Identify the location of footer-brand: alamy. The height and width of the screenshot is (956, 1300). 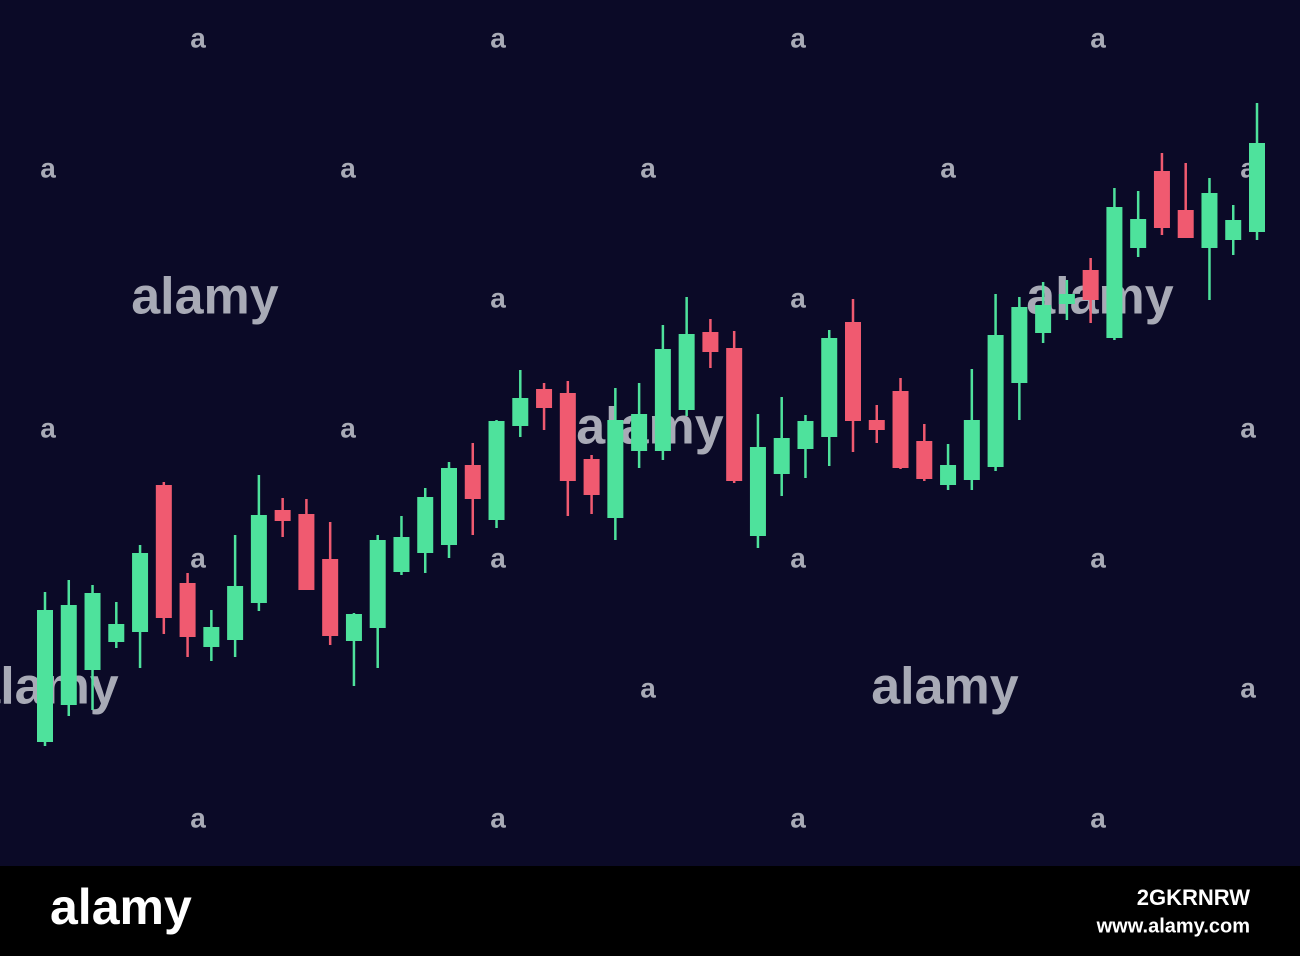
(121, 907).